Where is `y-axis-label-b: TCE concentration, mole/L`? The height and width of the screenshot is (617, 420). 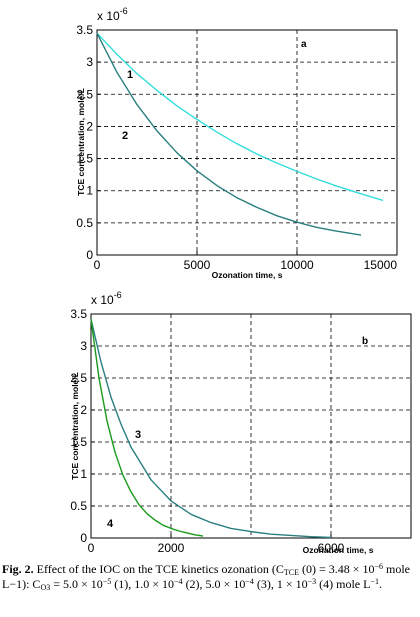
y-axis-label-b: TCE concentration, mole/L is located at coordinates (75, 426).